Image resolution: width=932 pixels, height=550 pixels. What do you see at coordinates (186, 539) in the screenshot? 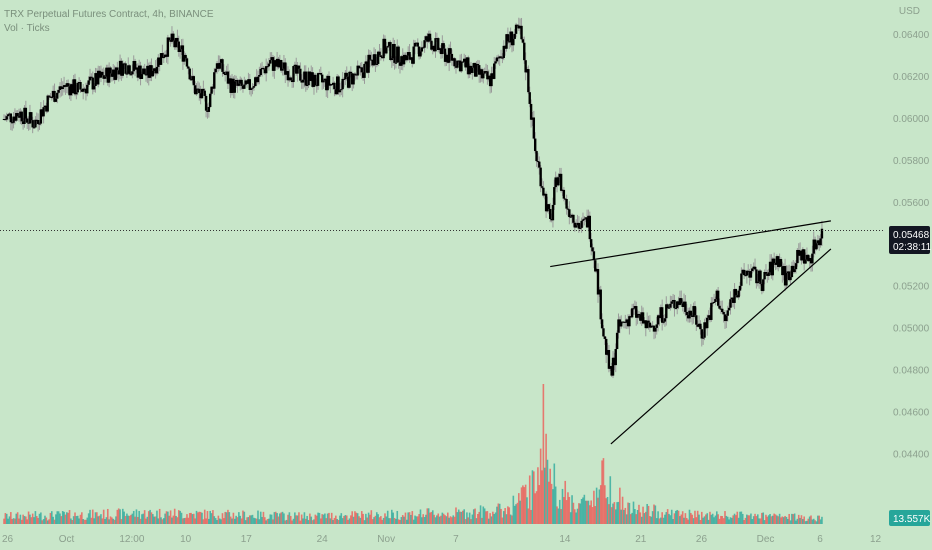
I see `x-tick-label: 10` at bounding box center [186, 539].